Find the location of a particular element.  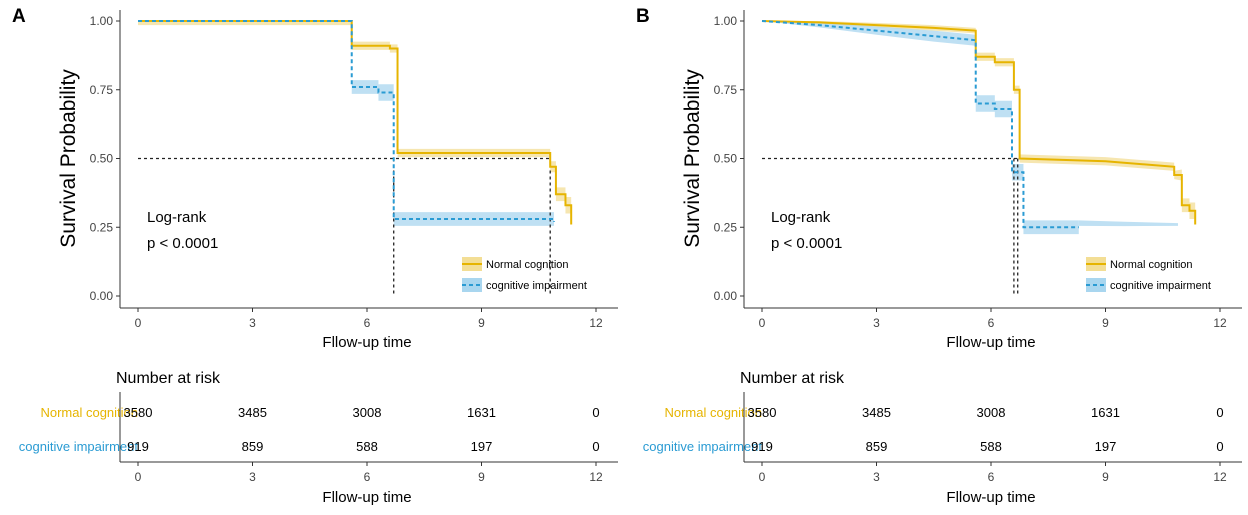

panel-label: A is located at coordinates (19, 16).